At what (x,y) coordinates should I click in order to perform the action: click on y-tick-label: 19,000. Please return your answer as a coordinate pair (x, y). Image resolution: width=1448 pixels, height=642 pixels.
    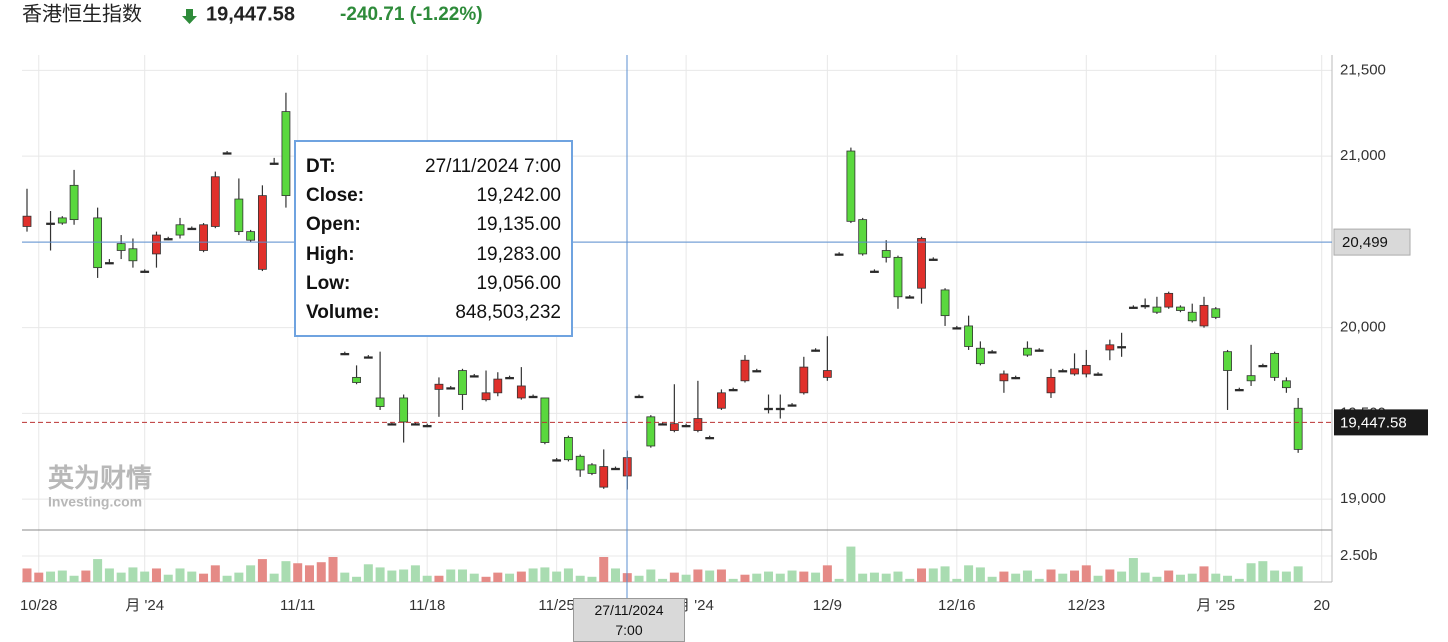
    Looking at the image, I should click on (1363, 498).